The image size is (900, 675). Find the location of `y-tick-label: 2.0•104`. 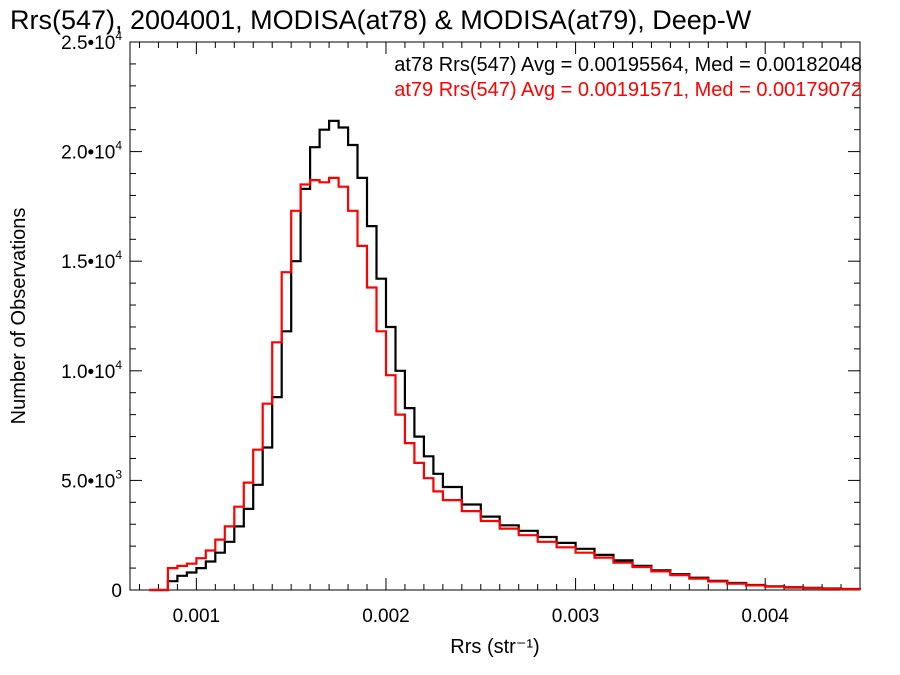

y-tick-label: 2.0•104 is located at coordinates (91, 151).